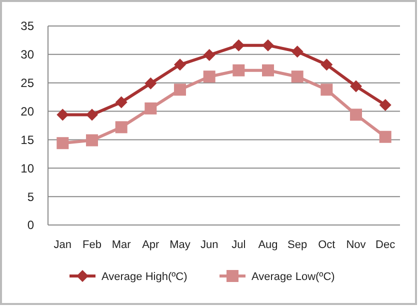  Describe the element at coordinates (180, 245) in the screenshot. I see `x-tick-label: May` at that location.